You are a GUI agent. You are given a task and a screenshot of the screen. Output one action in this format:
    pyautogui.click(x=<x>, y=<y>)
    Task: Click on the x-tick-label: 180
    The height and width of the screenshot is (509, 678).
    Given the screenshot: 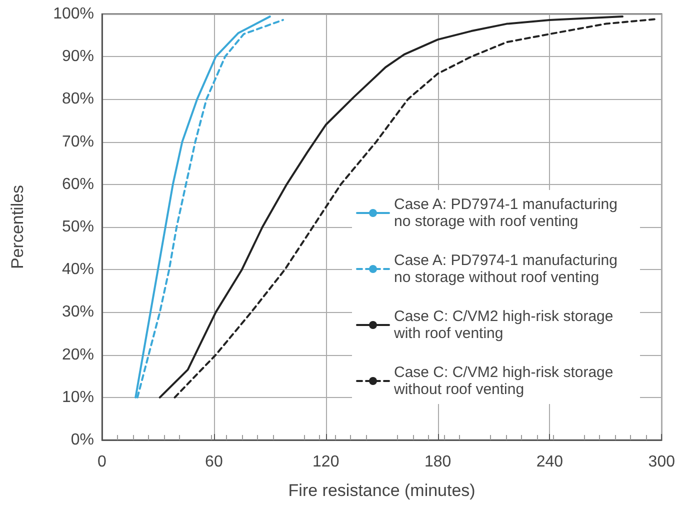 What is the action you would take?
    pyautogui.click(x=438, y=462)
    